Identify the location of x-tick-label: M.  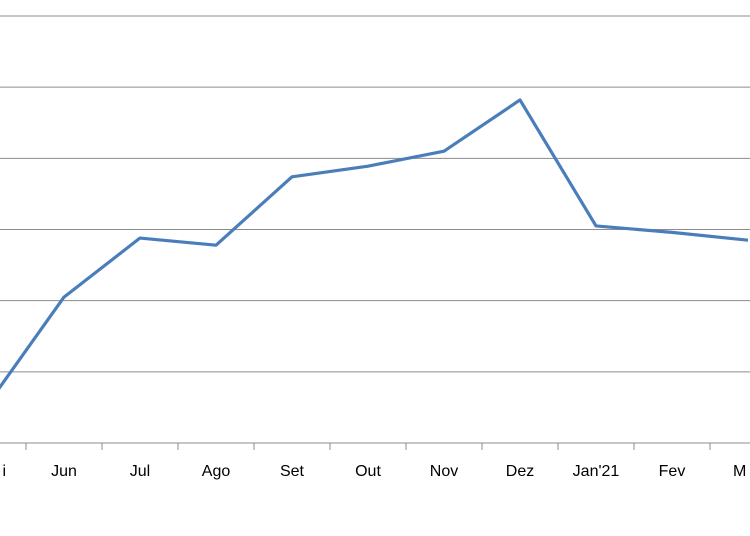
(739, 471).